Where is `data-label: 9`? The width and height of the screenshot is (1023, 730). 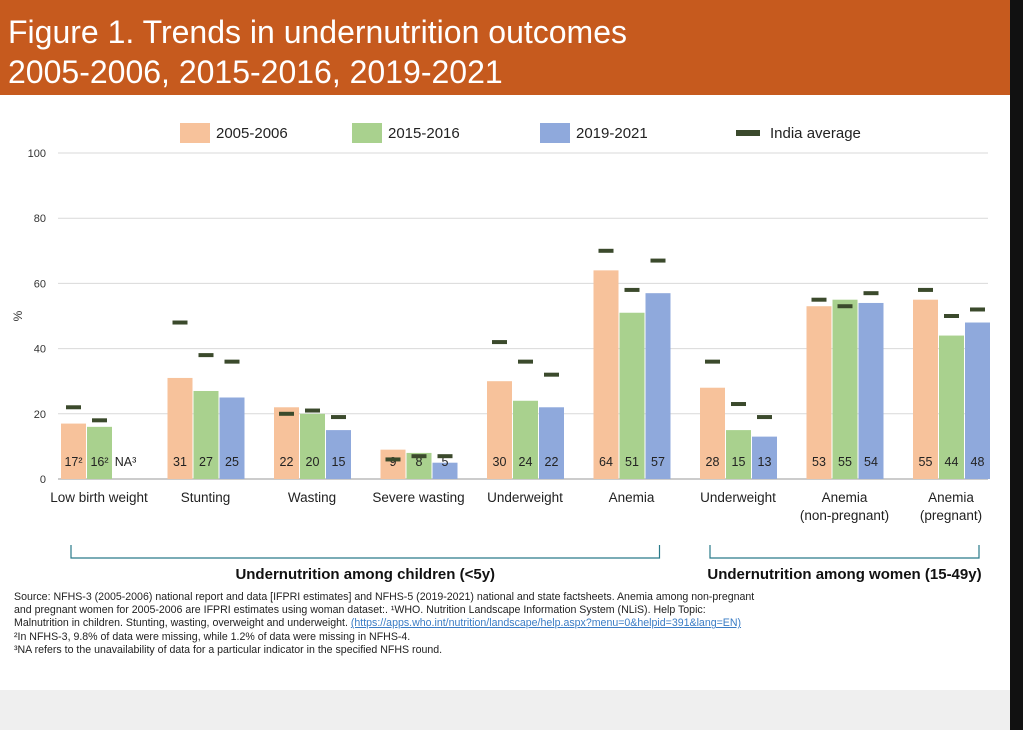 data-label: 9 is located at coordinates (393, 462).